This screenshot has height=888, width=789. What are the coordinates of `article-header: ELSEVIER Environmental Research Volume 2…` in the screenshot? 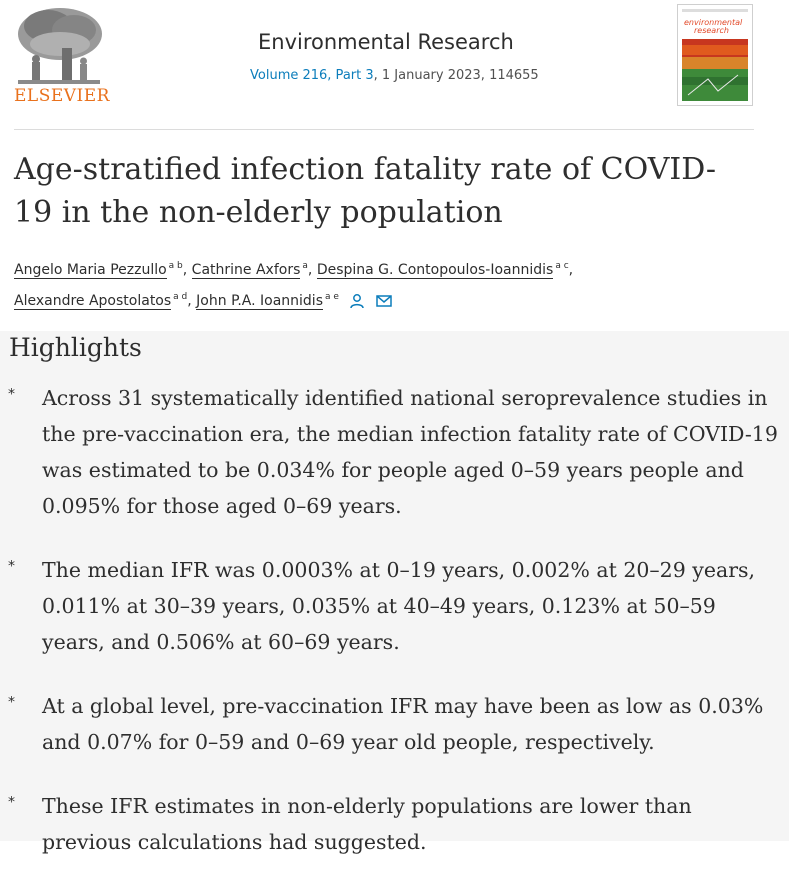 It's located at (394, 65).